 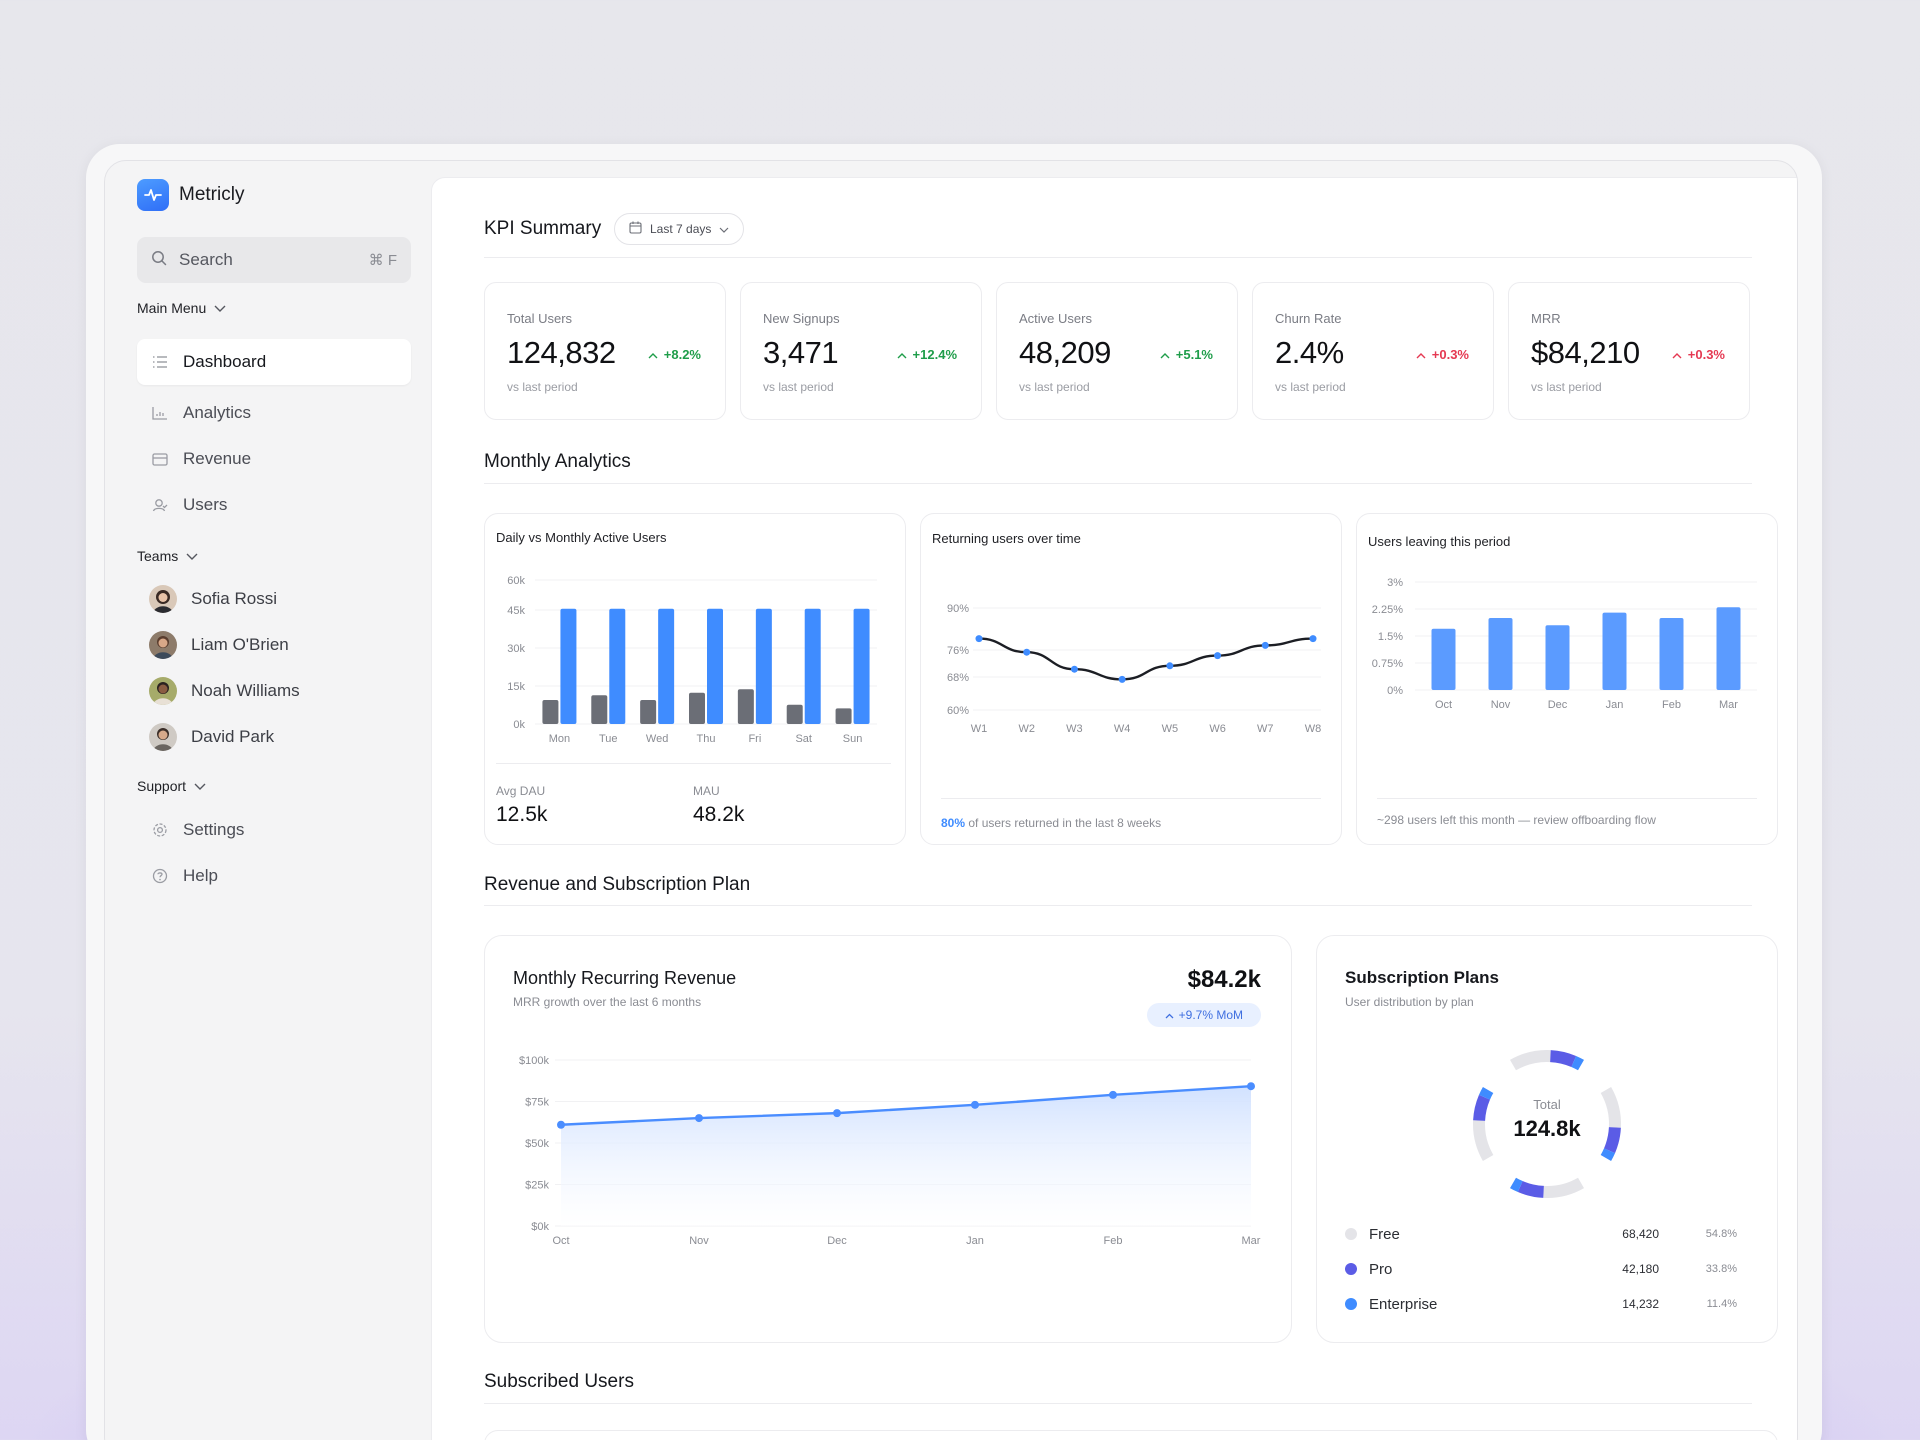 I want to click on plan-row-enterprise: Enterprise 14,232 11.4%, so click(x=1551, y=1304).